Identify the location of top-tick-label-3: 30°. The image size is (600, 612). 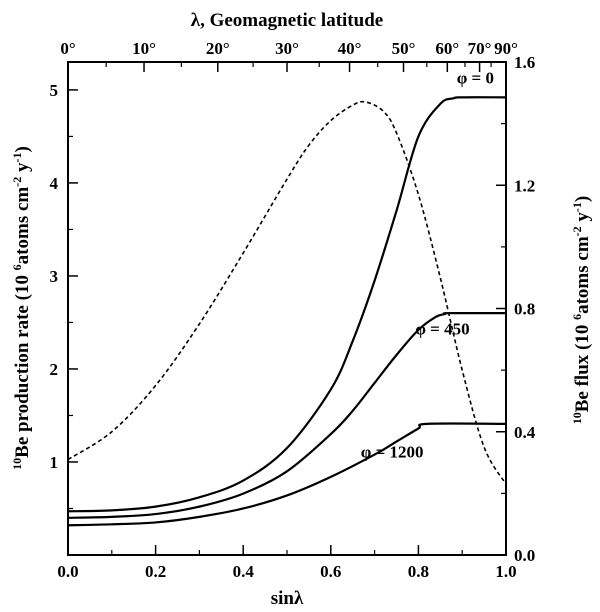
(287, 48).